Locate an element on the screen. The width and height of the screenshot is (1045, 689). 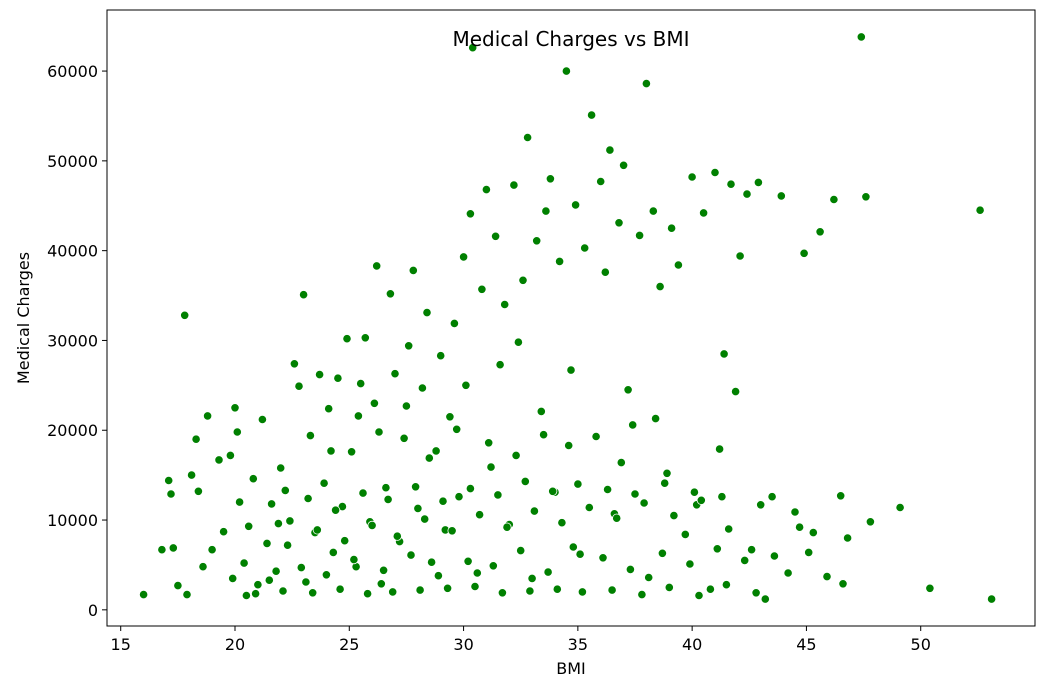
y-tick-label: 40000 is located at coordinates (72, 251).